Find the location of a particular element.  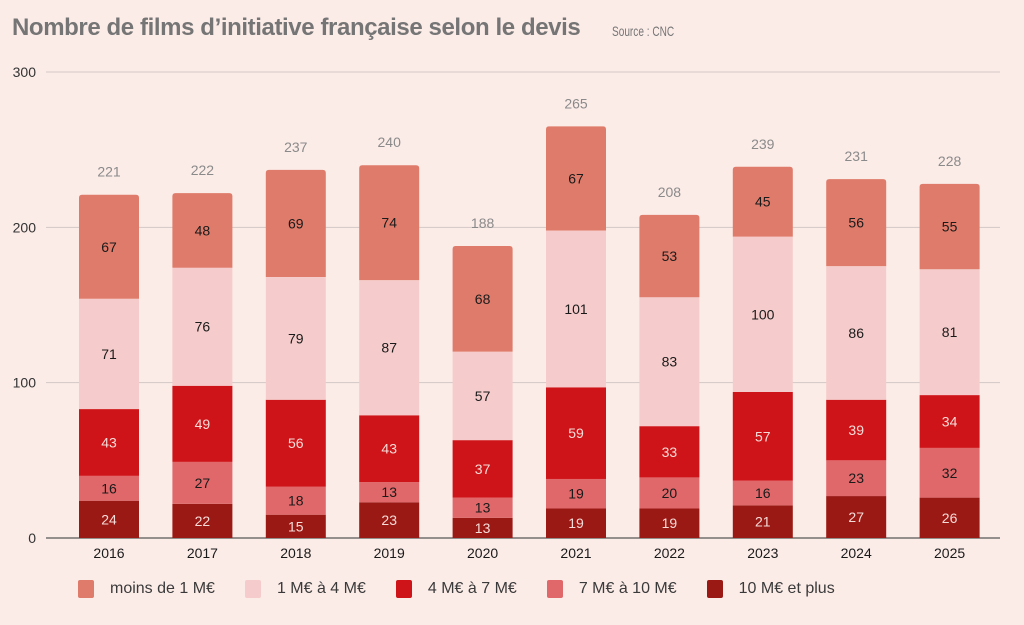

data-label: 67 is located at coordinates (109, 247).